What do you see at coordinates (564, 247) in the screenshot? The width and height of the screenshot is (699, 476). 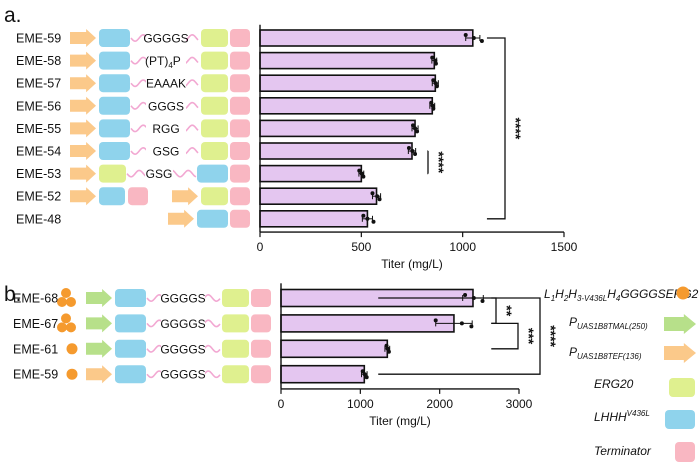 I see `x-tick-label: 1500` at bounding box center [564, 247].